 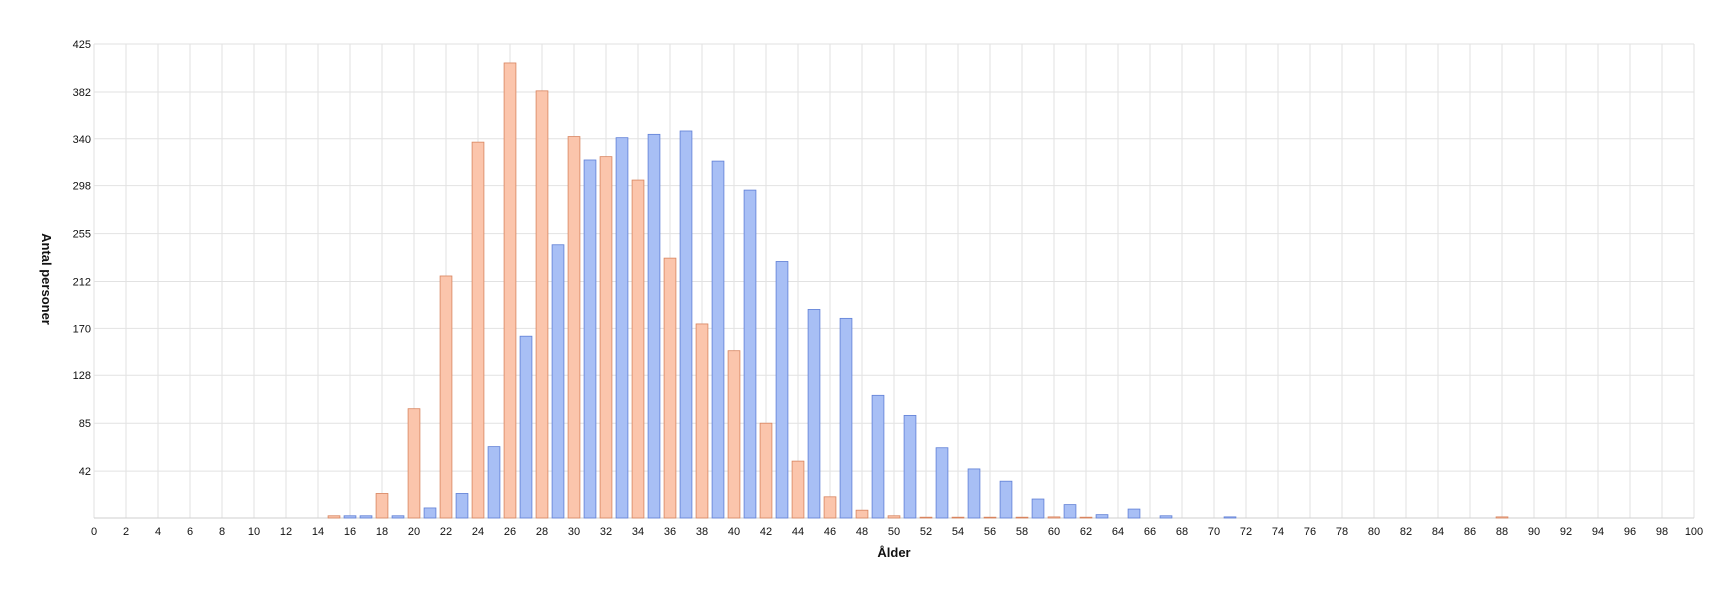 I want to click on x-tick-label: 24, so click(x=478, y=532).